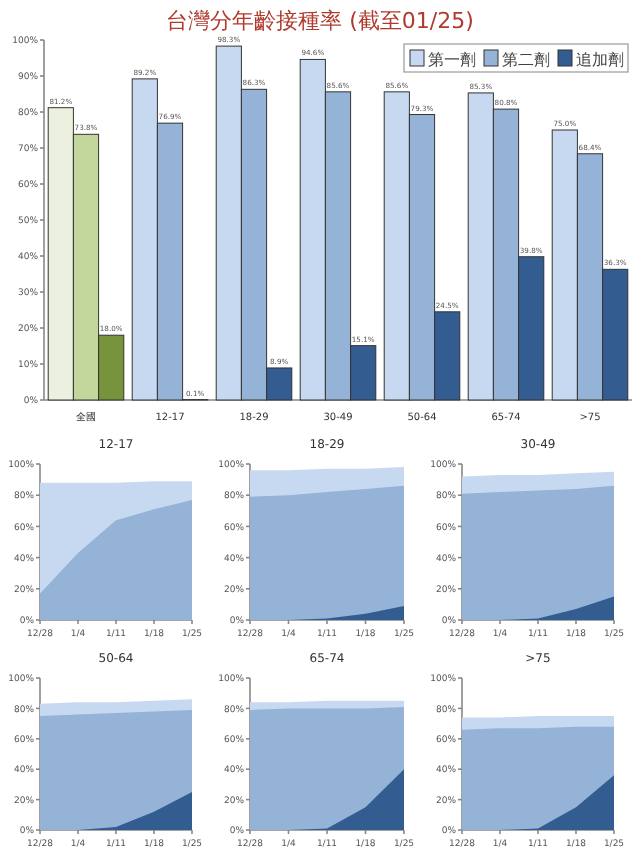 The width and height of the screenshot is (640, 856). What do you see at coordinates (320, 21) in the screenshot?
I see `chart-title: 台灣分年齡接種率 (截至01/25)` at bounding box center [320, 21].